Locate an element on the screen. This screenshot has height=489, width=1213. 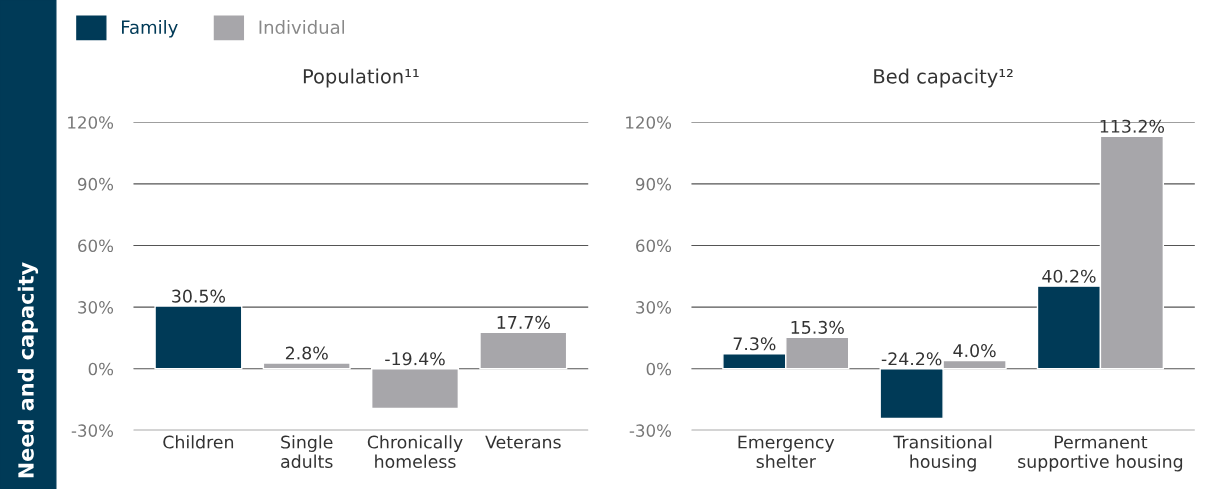
x-tick-label: Children is located at coordinates (198, 442).